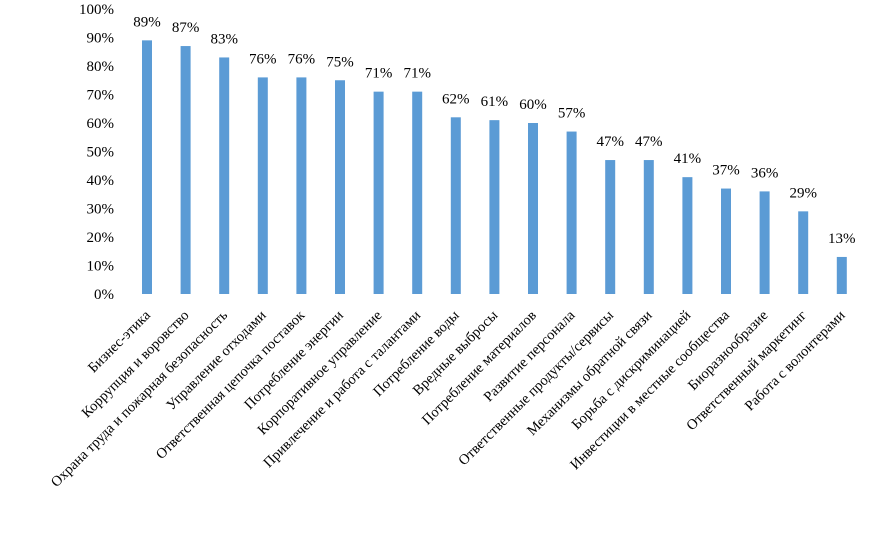 The width and height of the screenshot is (870, 541). I want to click on y-tick-label: 70%, so click(101, 96).